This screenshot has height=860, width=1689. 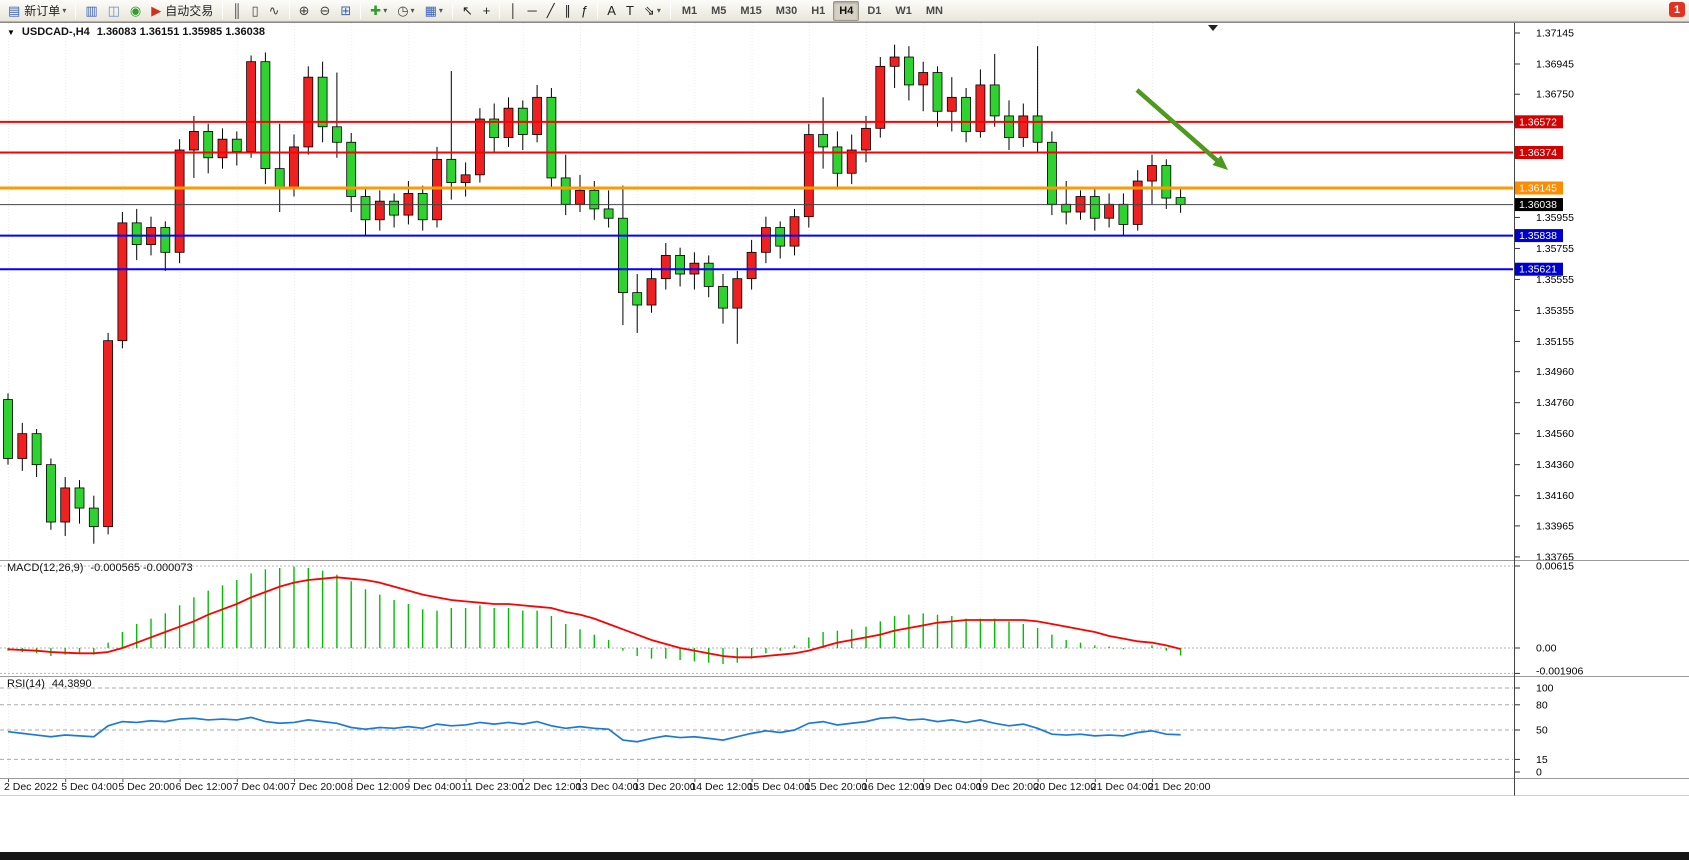 I want to click on svg-text: 1.35955, so click(x=1555, y=218).